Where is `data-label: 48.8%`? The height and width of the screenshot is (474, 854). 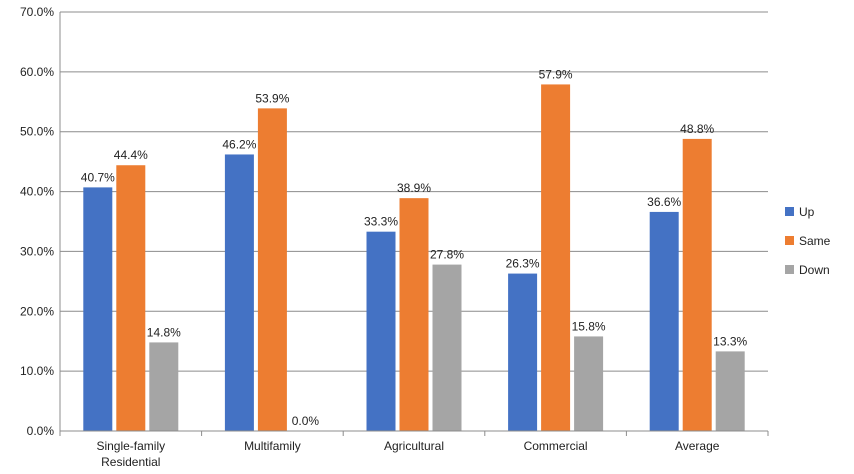
data-label: 48.8% is located at coordinates (697, 129).